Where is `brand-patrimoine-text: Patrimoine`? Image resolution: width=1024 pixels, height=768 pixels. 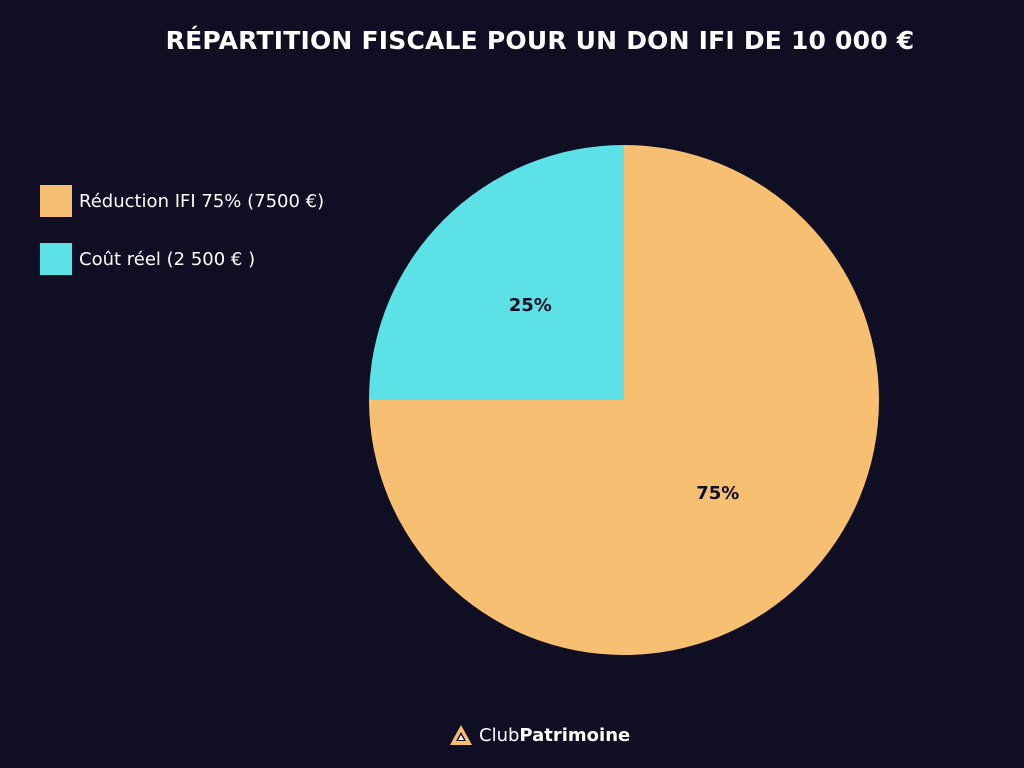 brand-patrimoine-text: Patrimoine is located at coordinates (575, 735).